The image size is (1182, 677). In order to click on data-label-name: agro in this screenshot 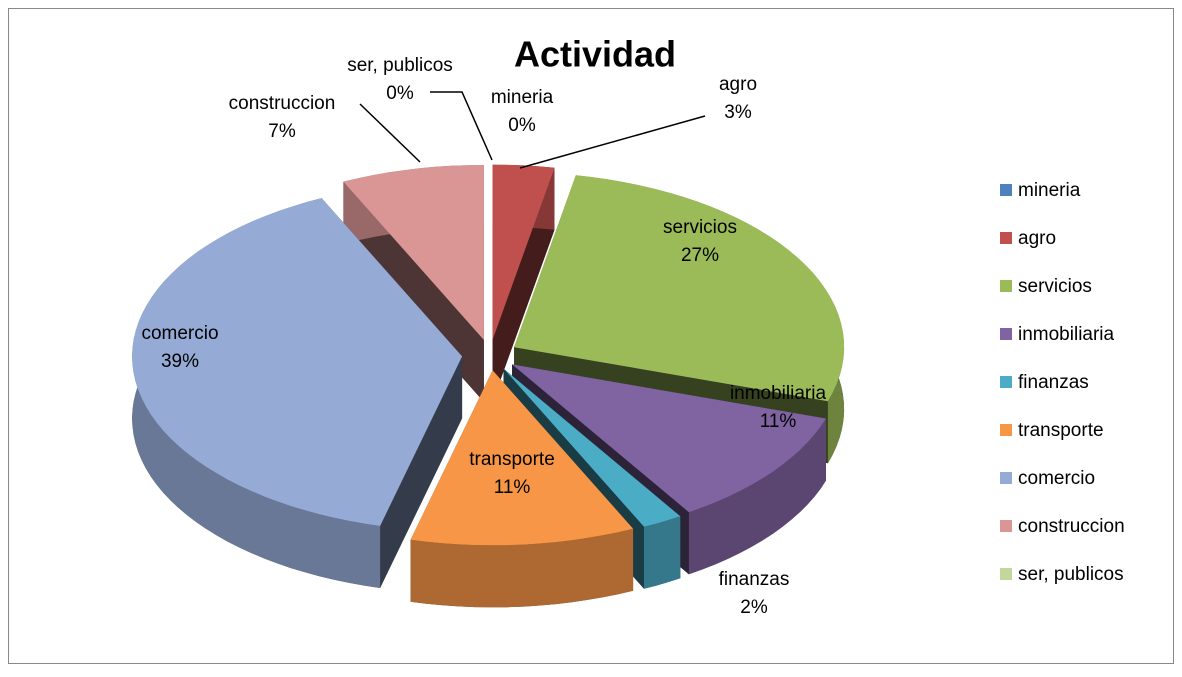, I will do `click(738, 84)`.